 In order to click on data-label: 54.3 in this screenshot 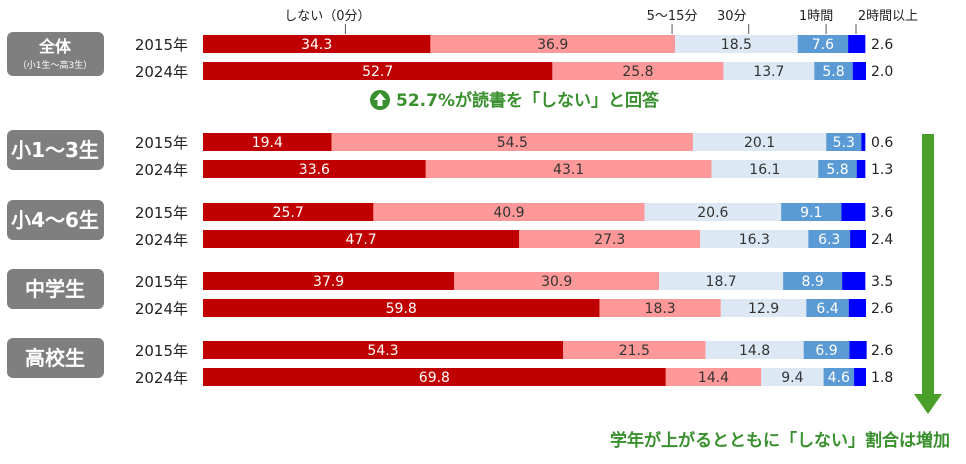, I will do `click(382, 351)`.